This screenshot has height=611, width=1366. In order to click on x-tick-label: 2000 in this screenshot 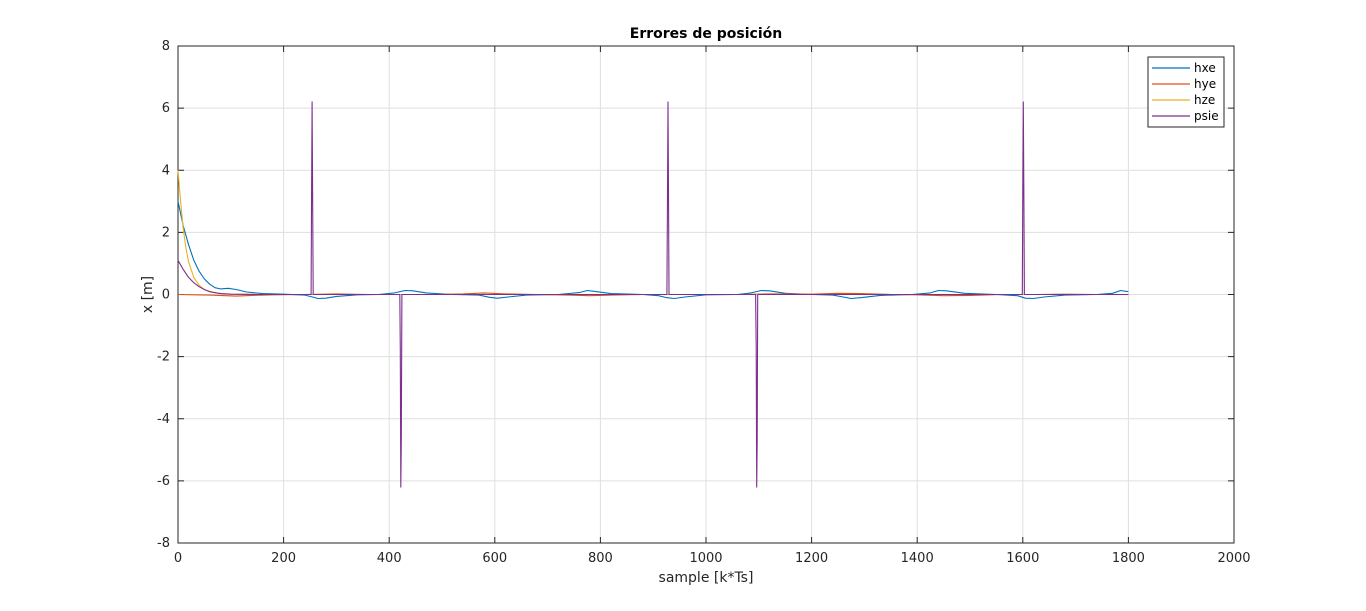, I will do `click(1233, 558)`.